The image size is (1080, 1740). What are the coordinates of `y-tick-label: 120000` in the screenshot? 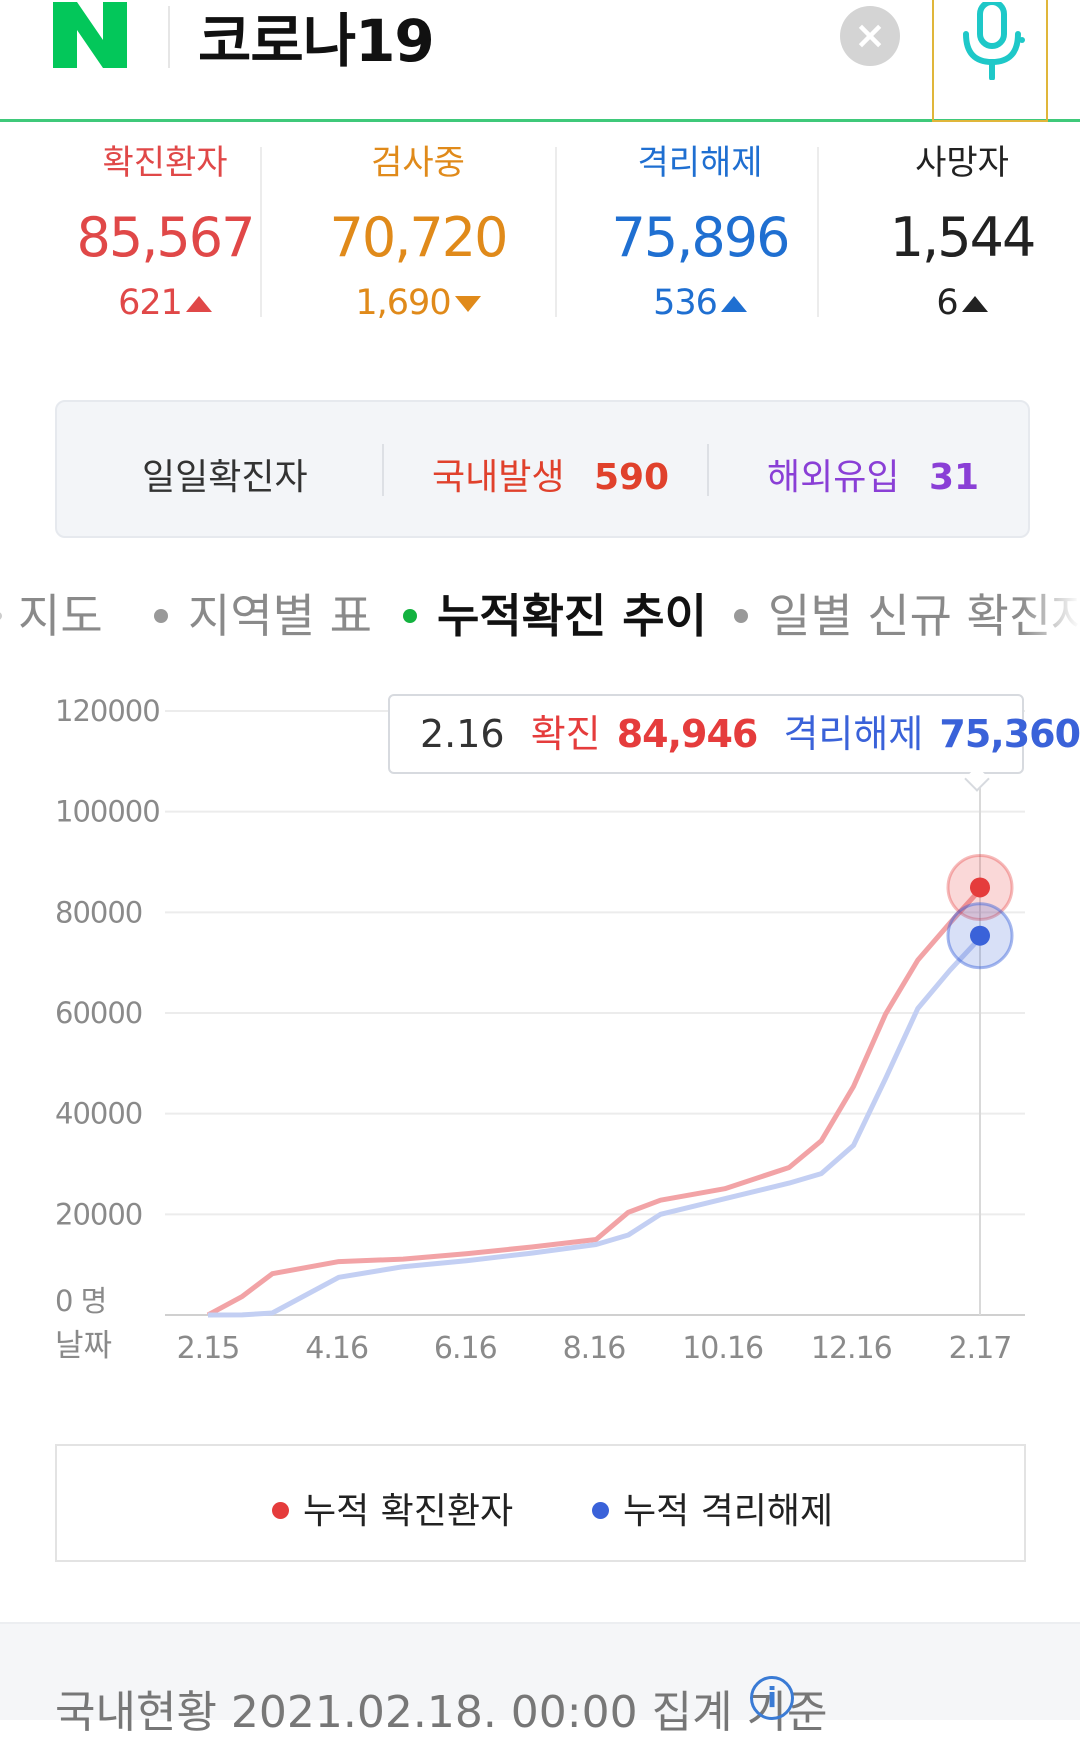 It's located at (107, 711).